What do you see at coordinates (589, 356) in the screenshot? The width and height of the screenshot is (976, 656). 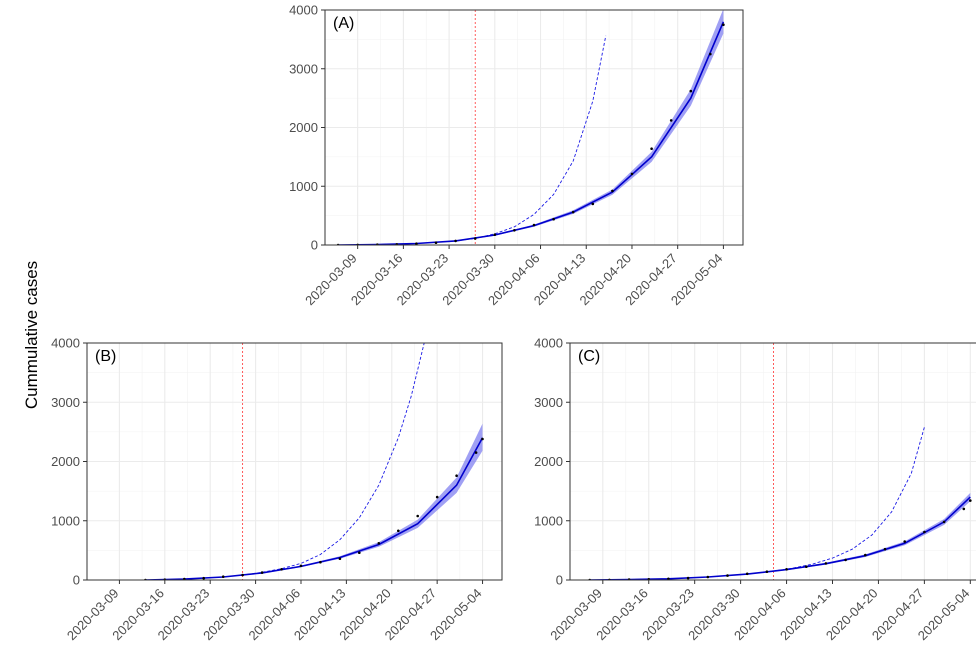 I see `panel-label: (C)` at bounding box center [589, 356].